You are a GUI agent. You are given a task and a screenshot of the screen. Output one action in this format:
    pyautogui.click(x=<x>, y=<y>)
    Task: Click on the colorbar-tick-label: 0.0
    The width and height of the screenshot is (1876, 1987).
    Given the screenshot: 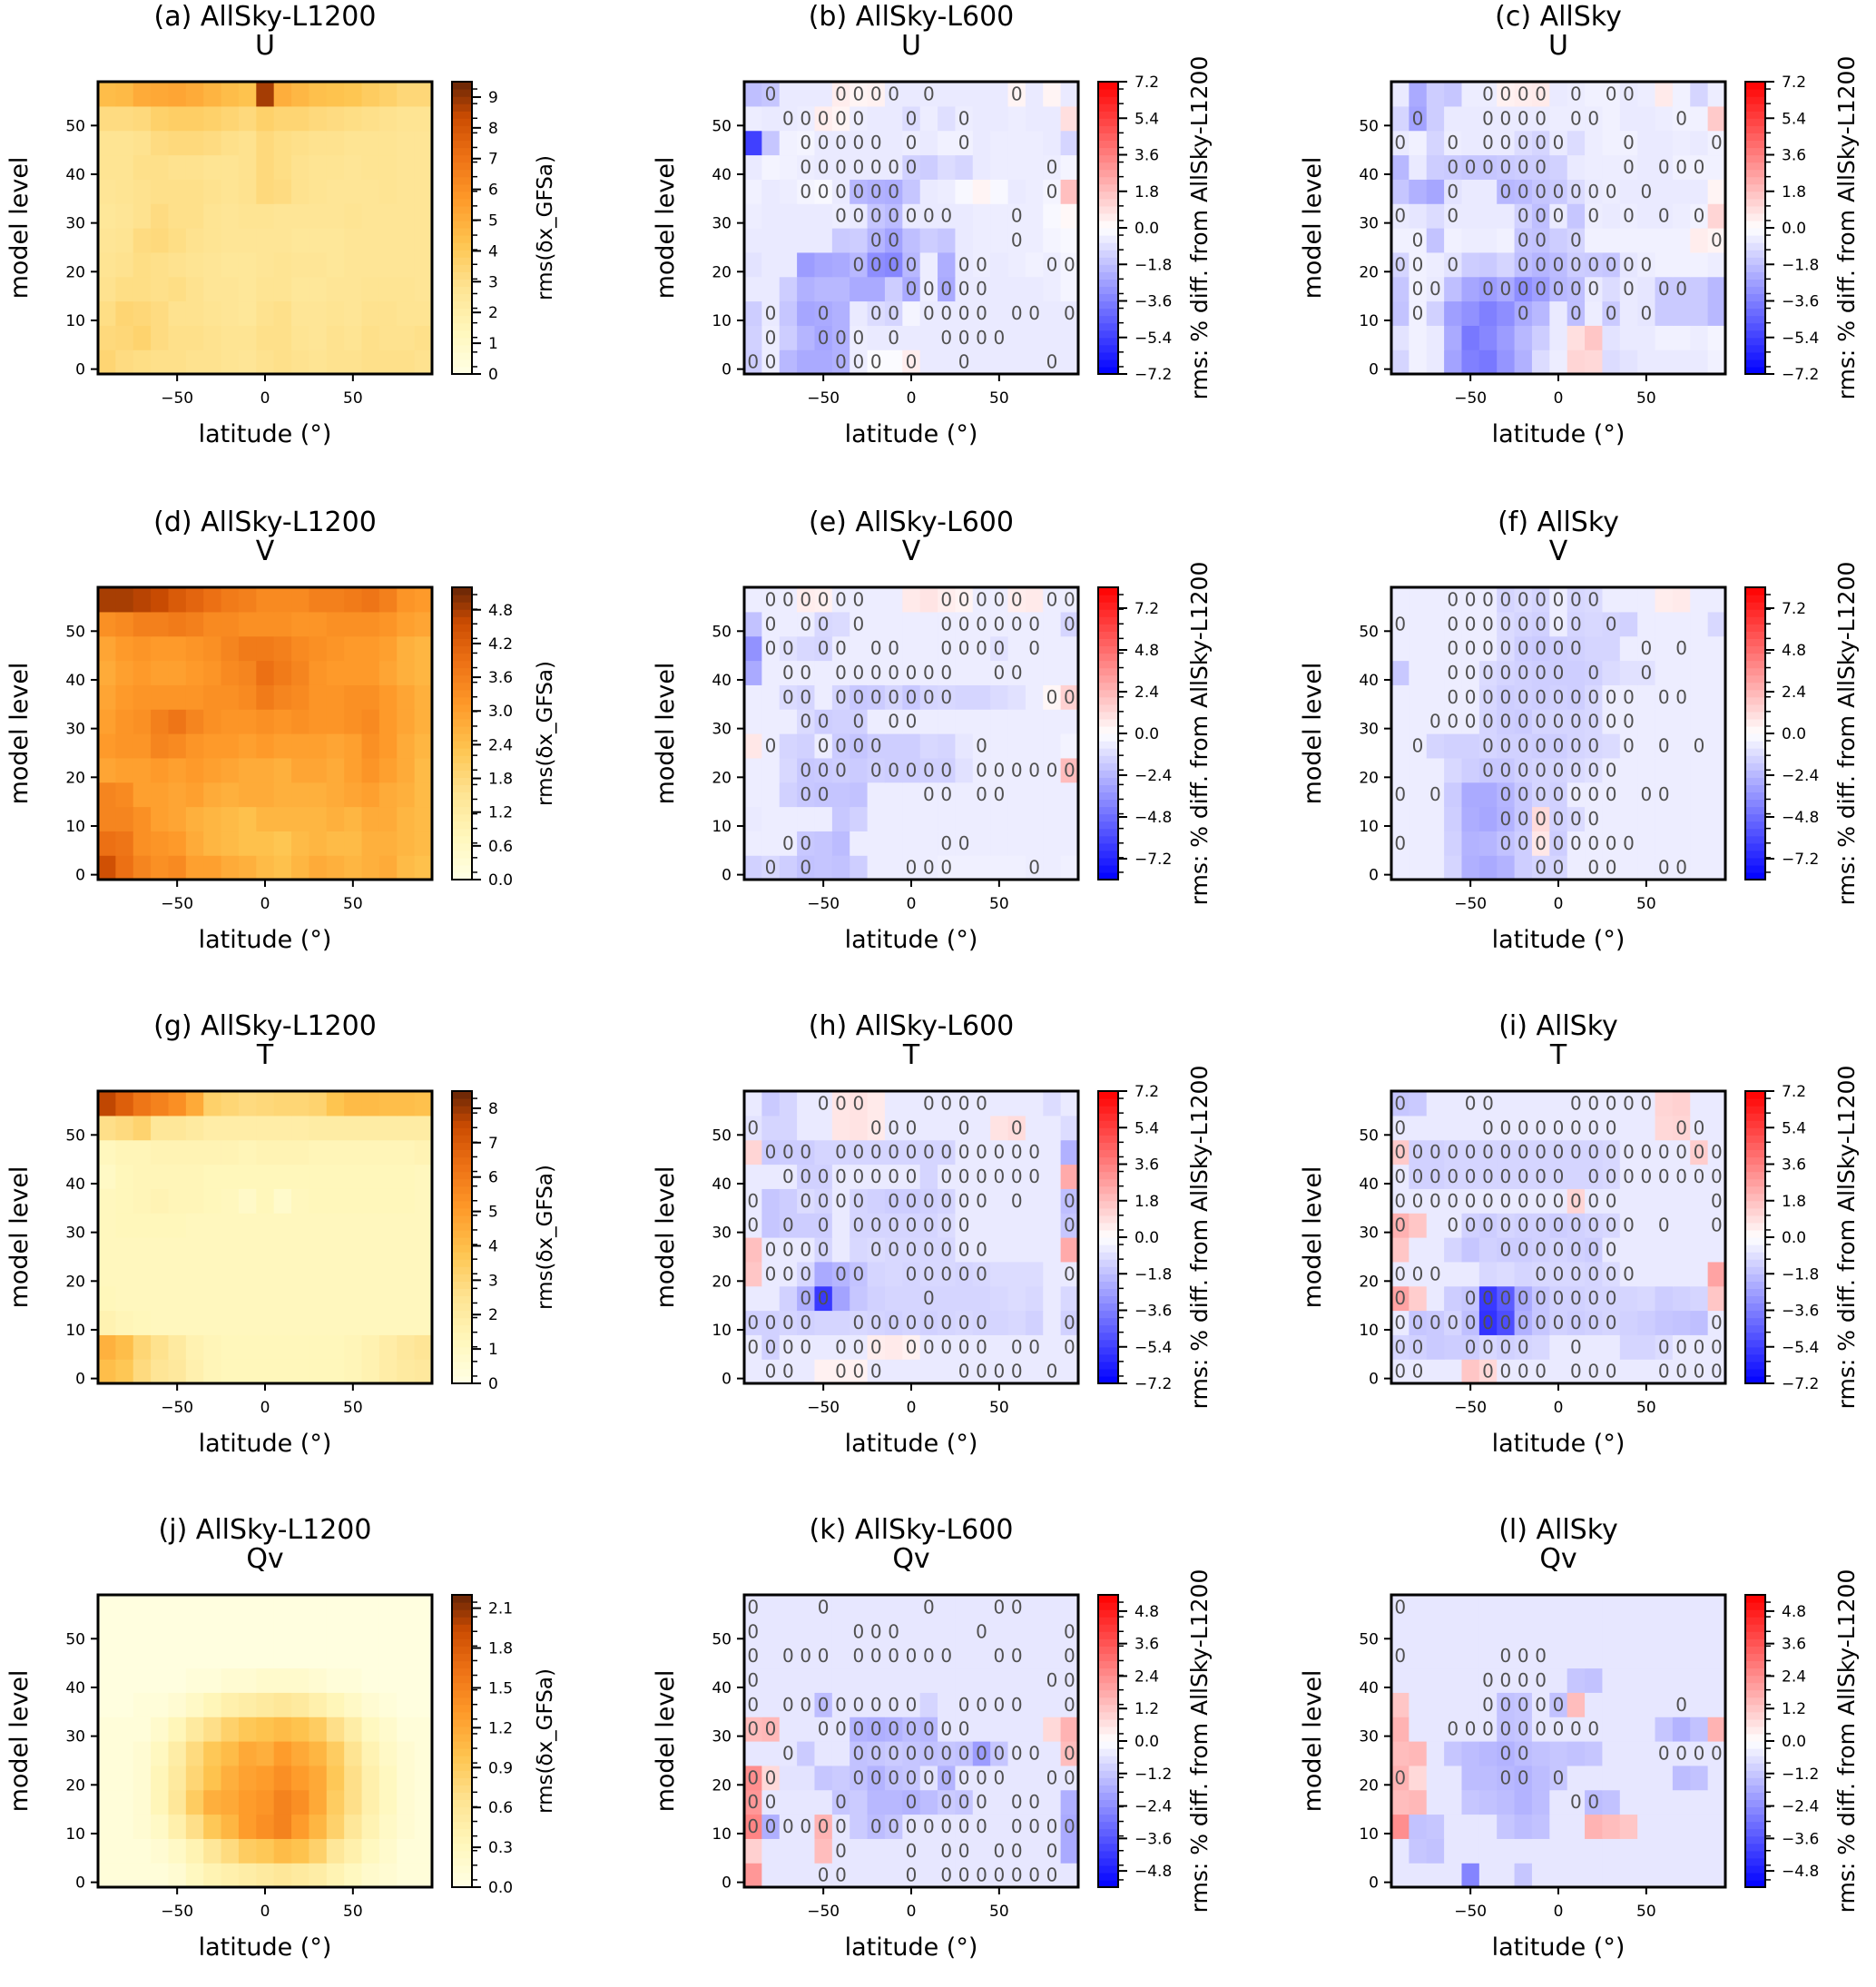 What is the action you would take?
    pyautogui.click(x=1146, y=1742)
    